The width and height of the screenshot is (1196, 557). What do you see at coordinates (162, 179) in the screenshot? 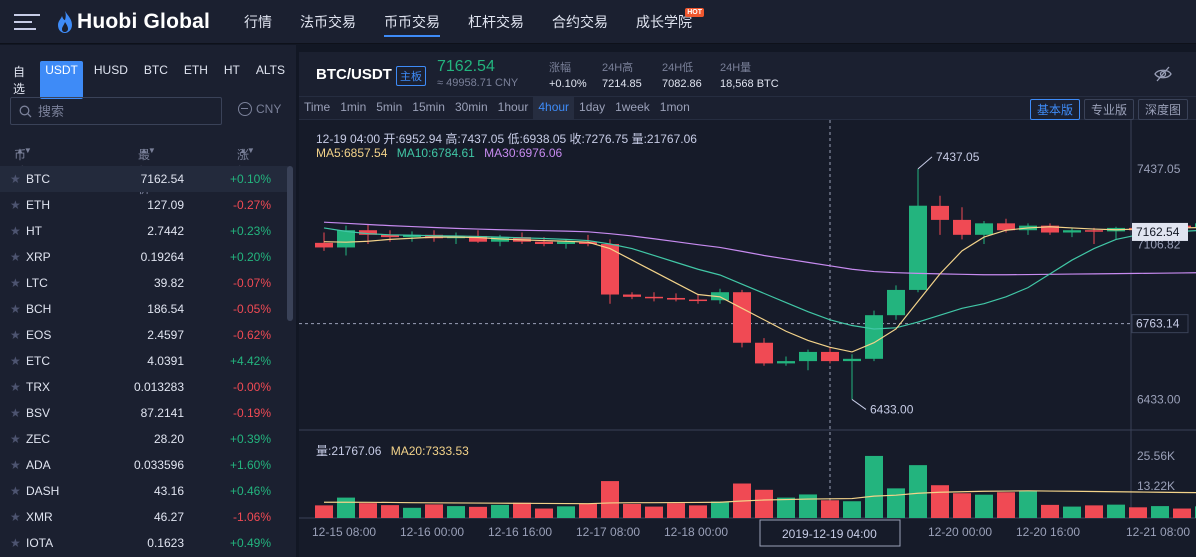
I see `coin-price: 7162.54` at bounding box center [162, 179].